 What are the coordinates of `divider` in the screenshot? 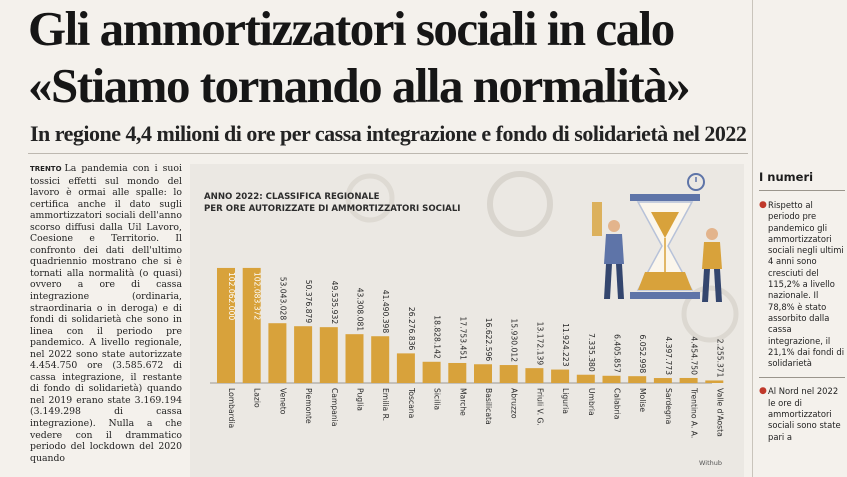 It's located at (388, 153).